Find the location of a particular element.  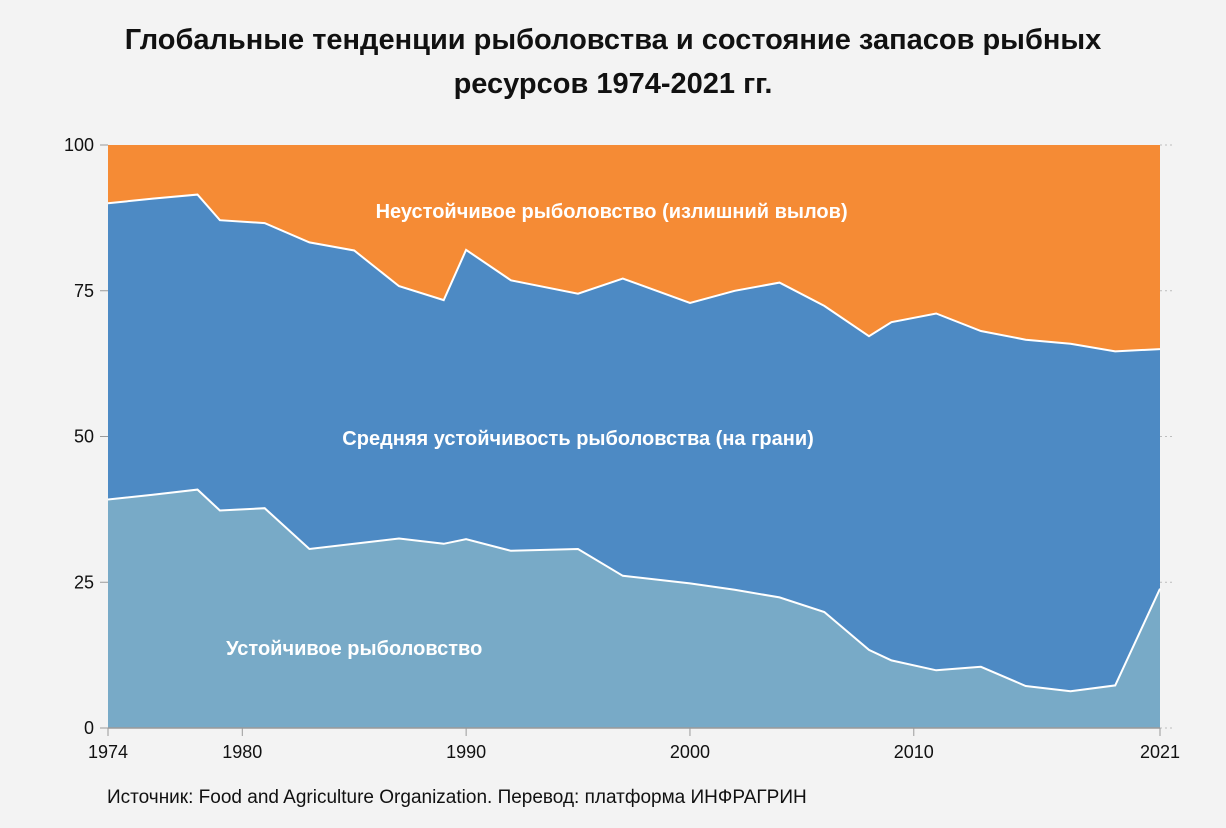

y-tick-label-0: 0 is located at coordinates (89, 728).